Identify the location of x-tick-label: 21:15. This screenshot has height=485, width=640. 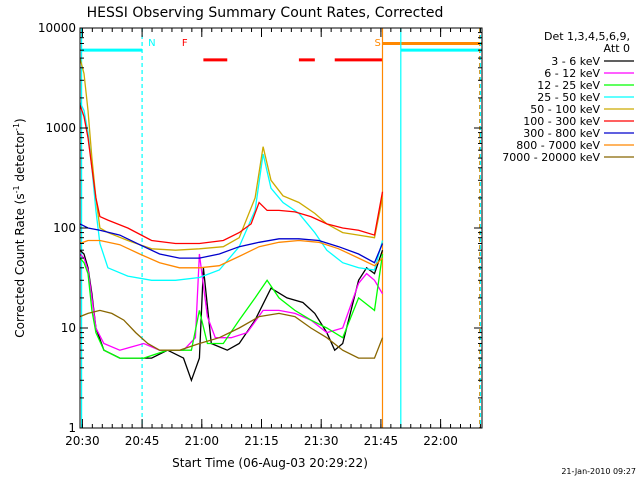
(261, 441).